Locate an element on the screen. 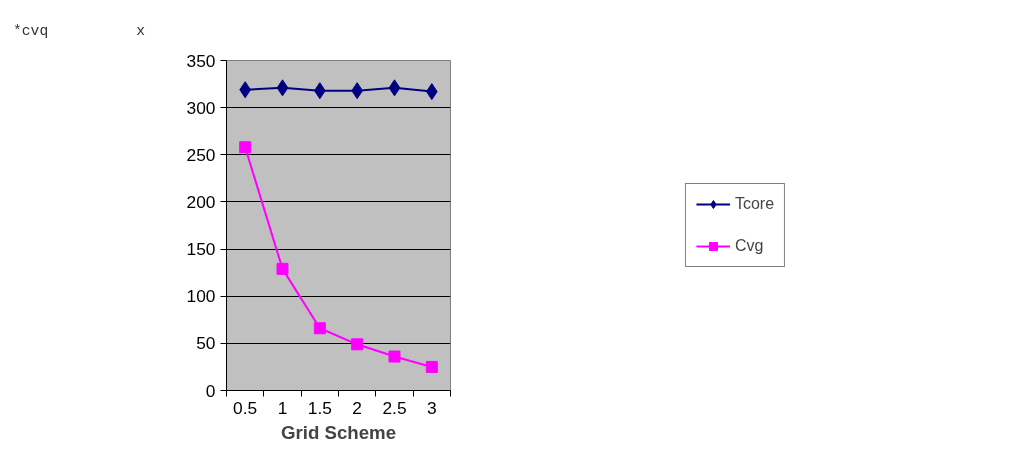  x-tick-label: 1.5 is located at coordinates (319, 407).